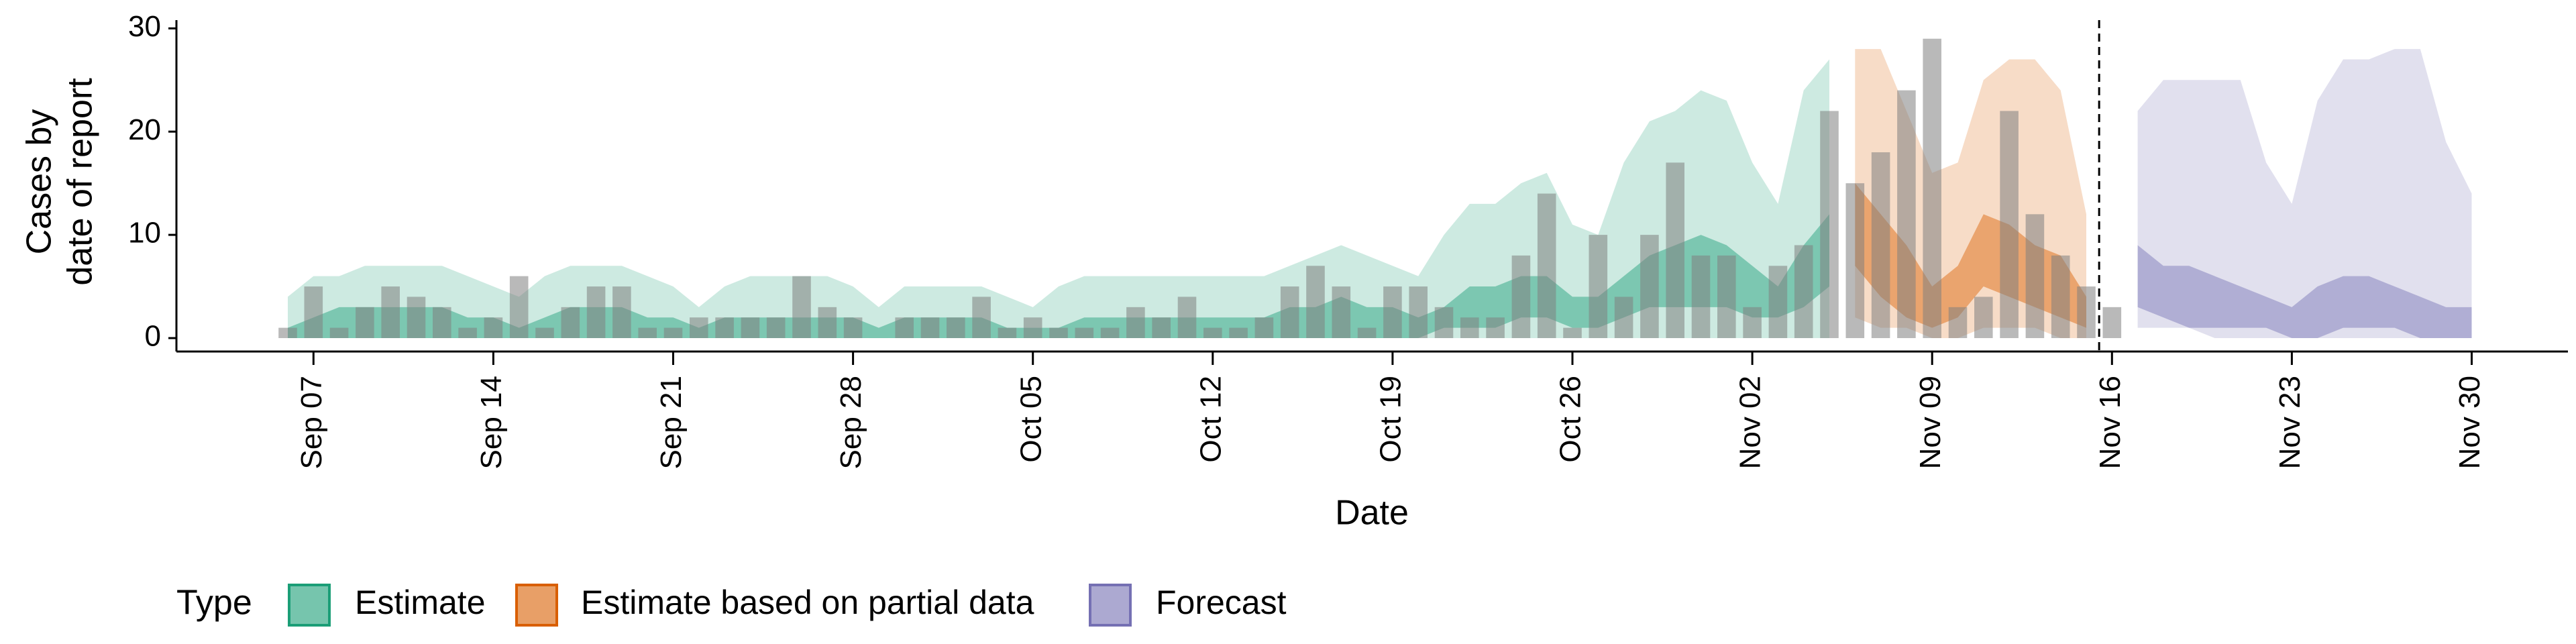 The height and width of the screenshot is (644, 2576). Describe the element at coordinates (491, 422) in the screenshot. I see `x-tick-label: Sep 14` at that location.